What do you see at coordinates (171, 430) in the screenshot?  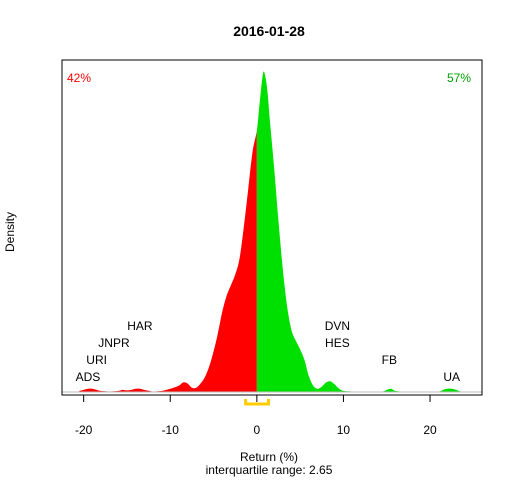 I see `x-tick-label--10: -10` at bounding box center [171, 430].